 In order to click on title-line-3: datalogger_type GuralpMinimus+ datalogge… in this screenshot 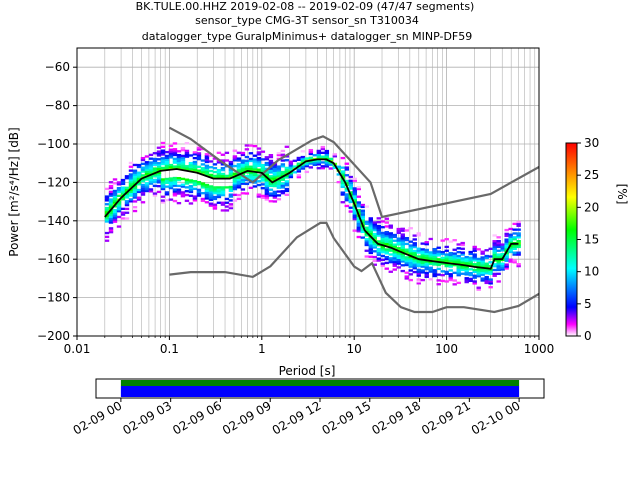, I will do `click(307, 36)`.